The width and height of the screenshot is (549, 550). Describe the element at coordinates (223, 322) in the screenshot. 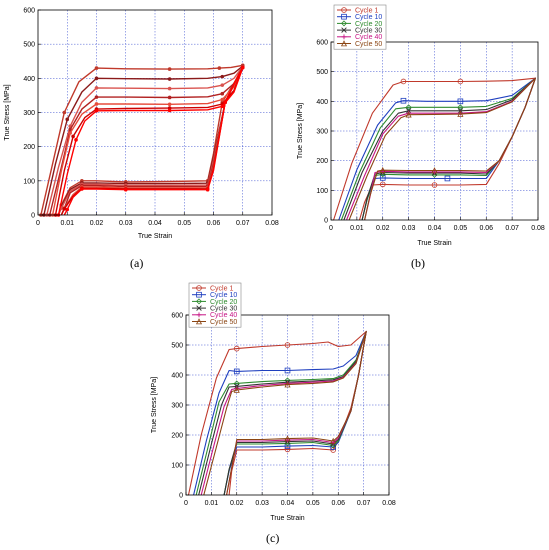

I see `legend-label: Cycle 50` at that location.